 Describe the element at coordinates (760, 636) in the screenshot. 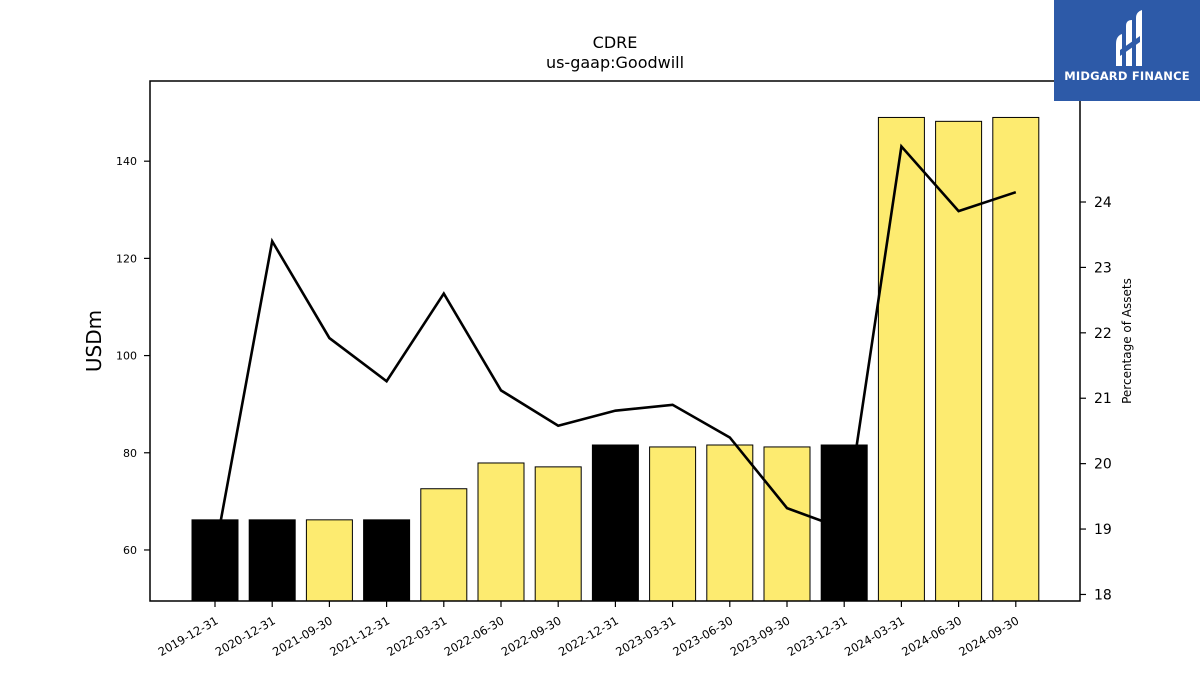

I see `x-tick-label: 2023-09-30` at that location.